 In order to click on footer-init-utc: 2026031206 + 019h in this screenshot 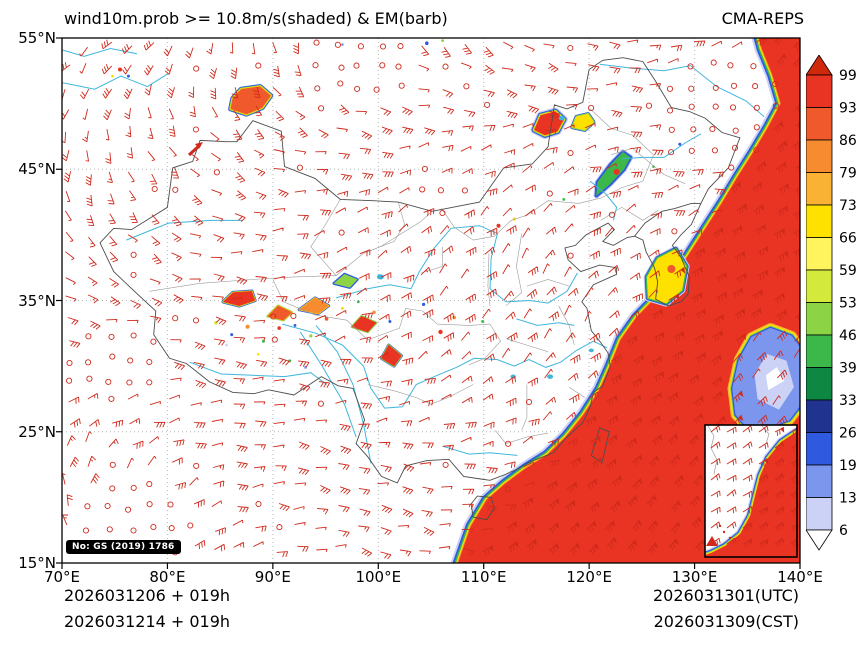, I will do `click(147, 595)`.